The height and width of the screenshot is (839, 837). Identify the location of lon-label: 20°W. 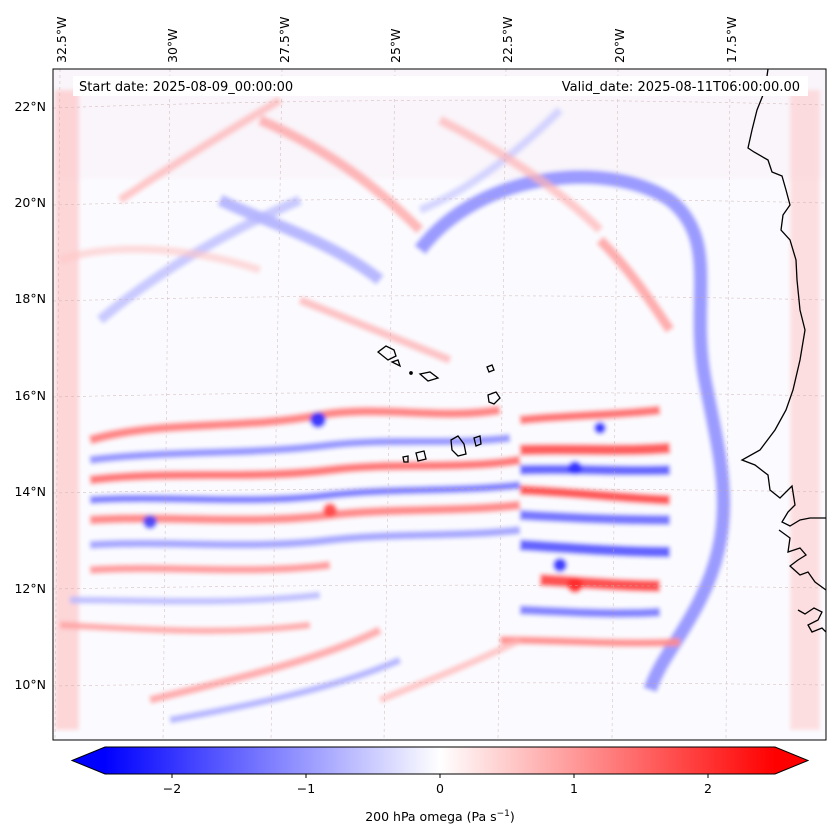
(619, 45).